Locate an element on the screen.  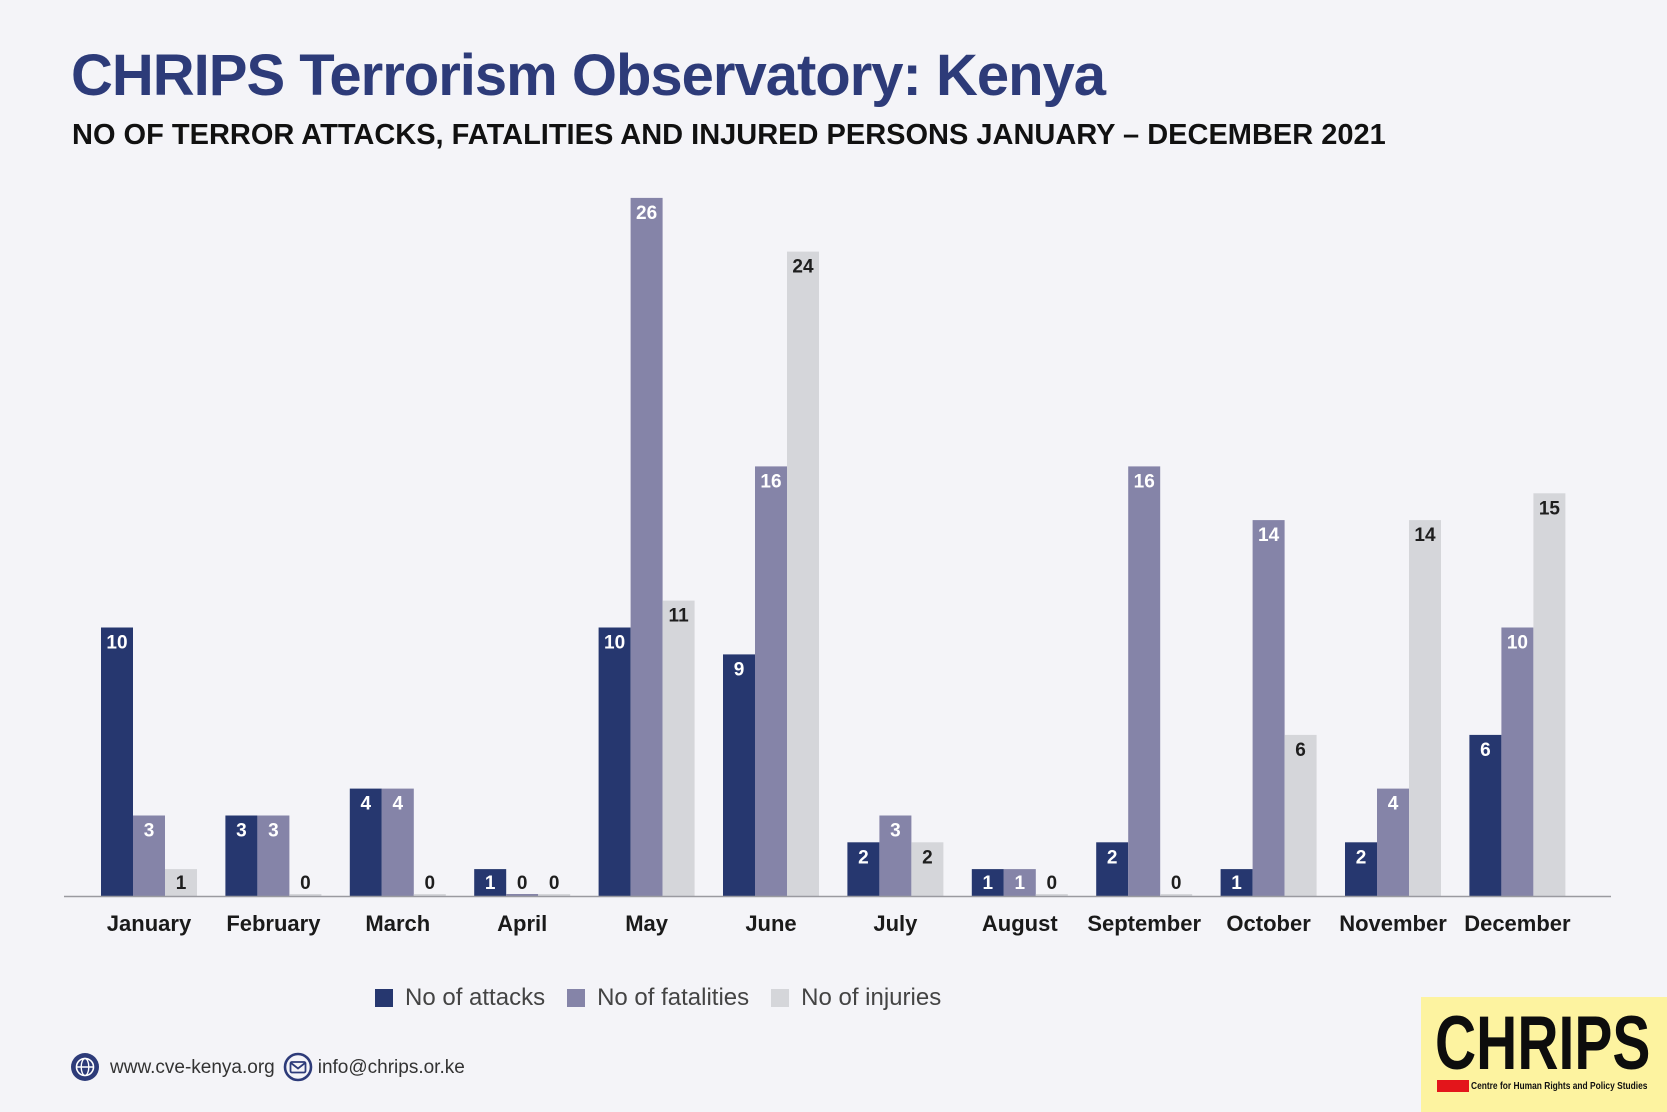
bar-no-of-fatalities-july is located at coordinates (895, 856).